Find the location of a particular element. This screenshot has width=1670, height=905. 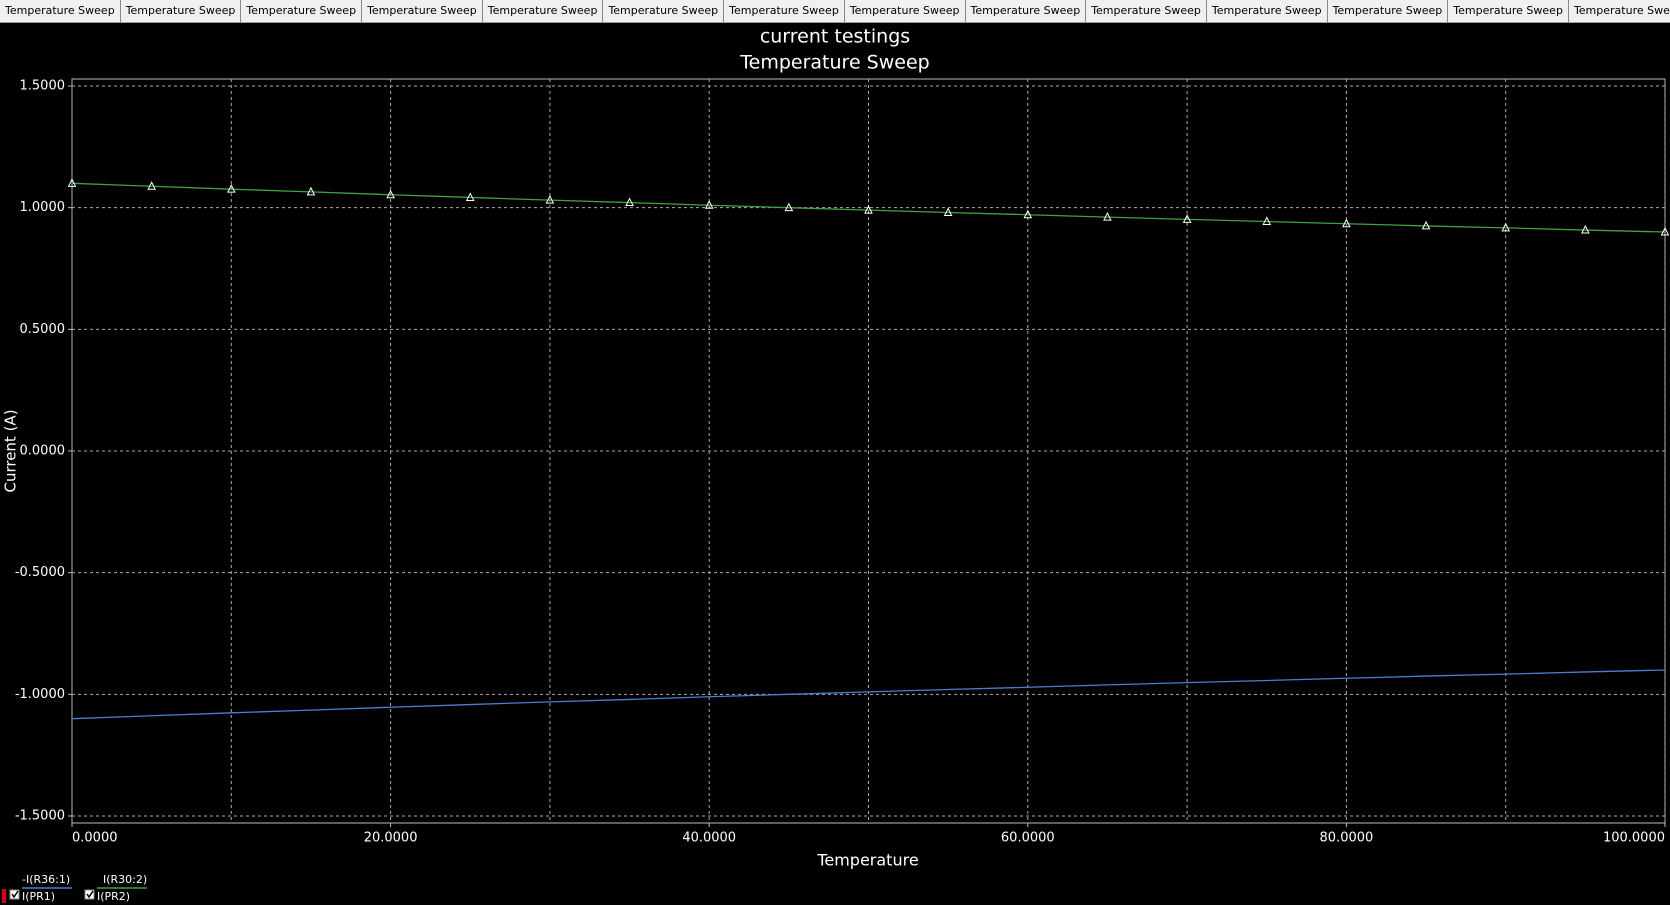

x-tick-label: 0.0000 is located at coordinates (95, 838).